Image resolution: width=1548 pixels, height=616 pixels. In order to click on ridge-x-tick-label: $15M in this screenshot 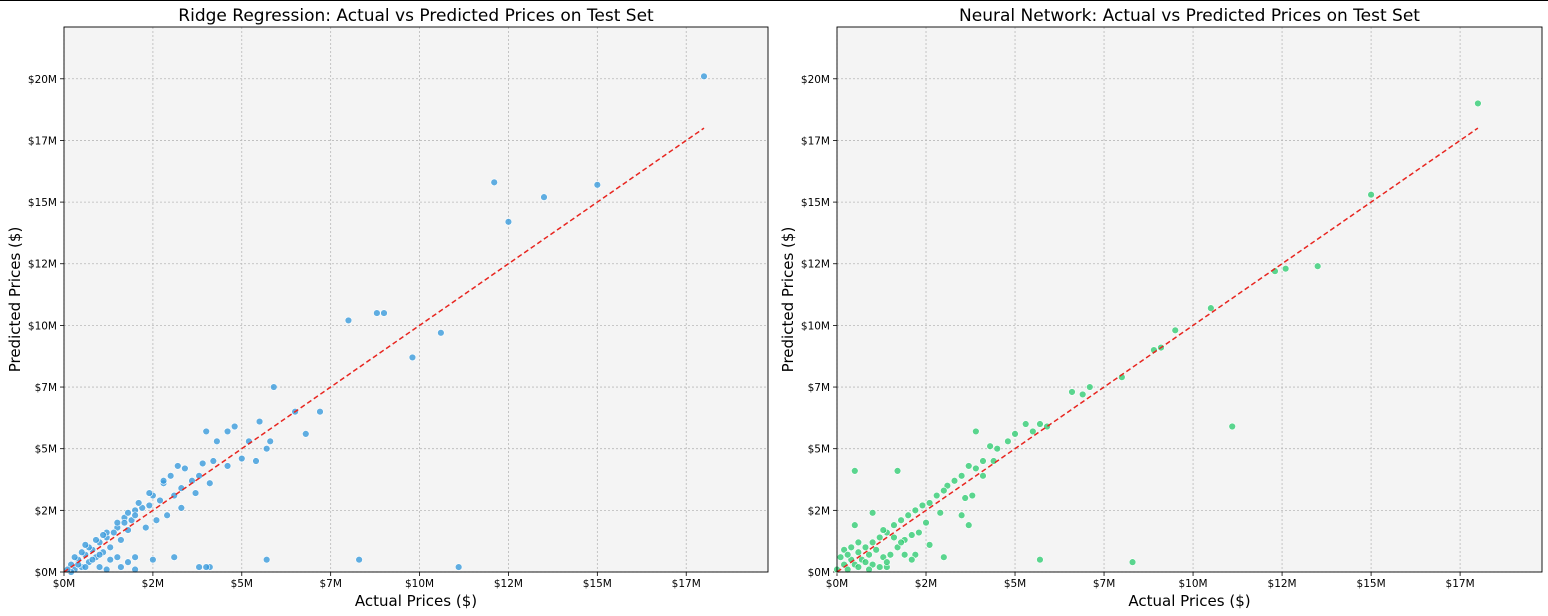, I will do `click(597, 584)`.